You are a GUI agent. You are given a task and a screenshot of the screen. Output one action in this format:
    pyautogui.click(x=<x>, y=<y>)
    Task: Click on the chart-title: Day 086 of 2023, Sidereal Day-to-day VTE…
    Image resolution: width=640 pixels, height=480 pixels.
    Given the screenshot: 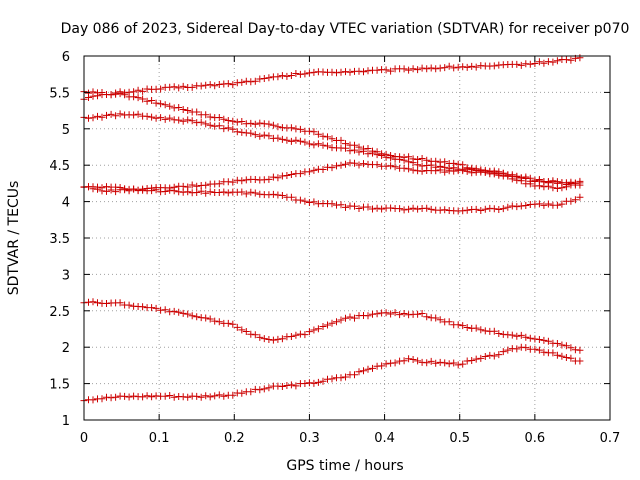 What is the action you would take?
    pyautogui.click(x=345, y=29)
    